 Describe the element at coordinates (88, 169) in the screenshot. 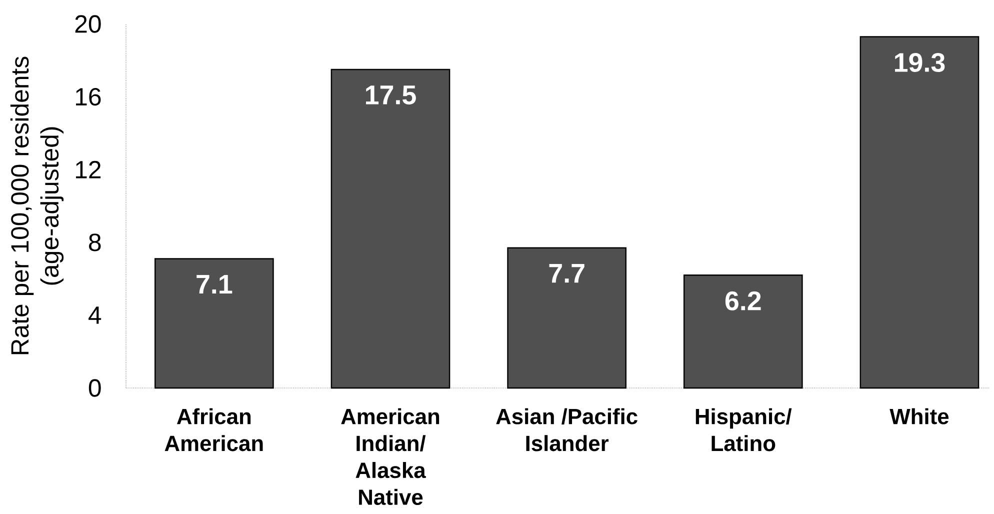

I see `y-tick-label: 12` at that location.